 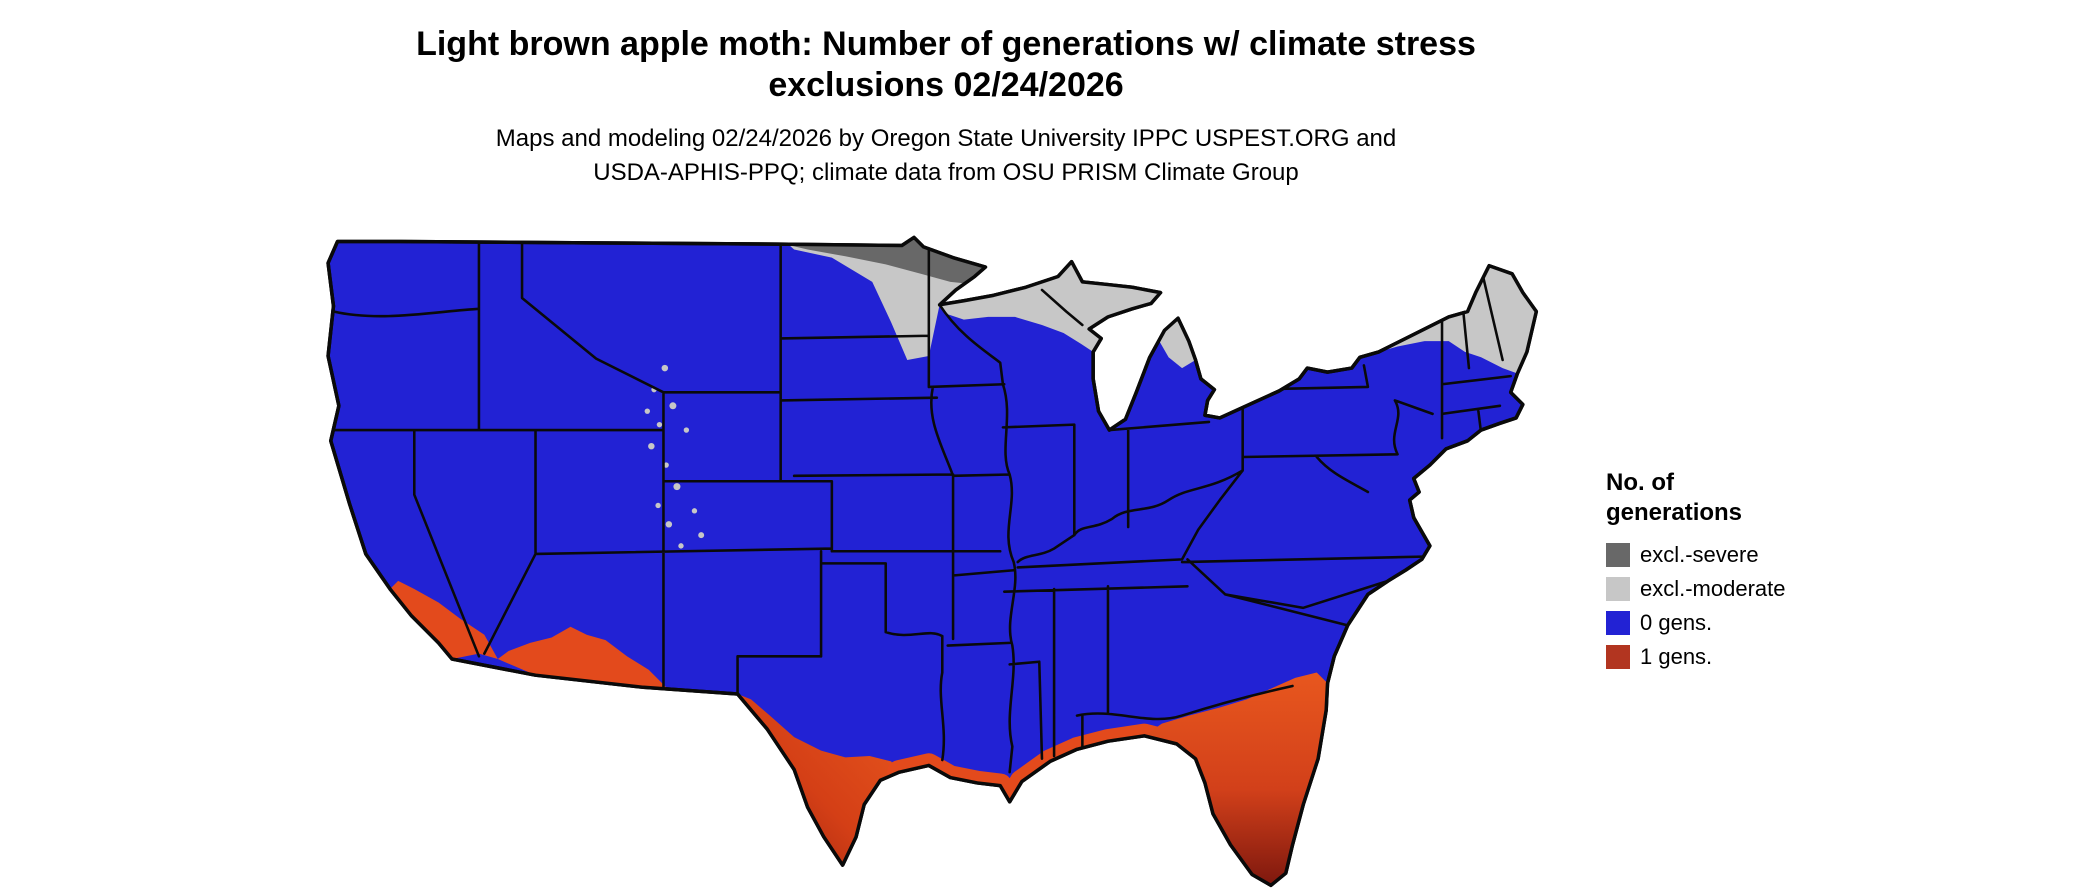 What do you see at coordinates (1713, 588) in the screenshot?
I see `legend-label-excl-moderate: excl.-moderate` at bounding box center [1713, 588].